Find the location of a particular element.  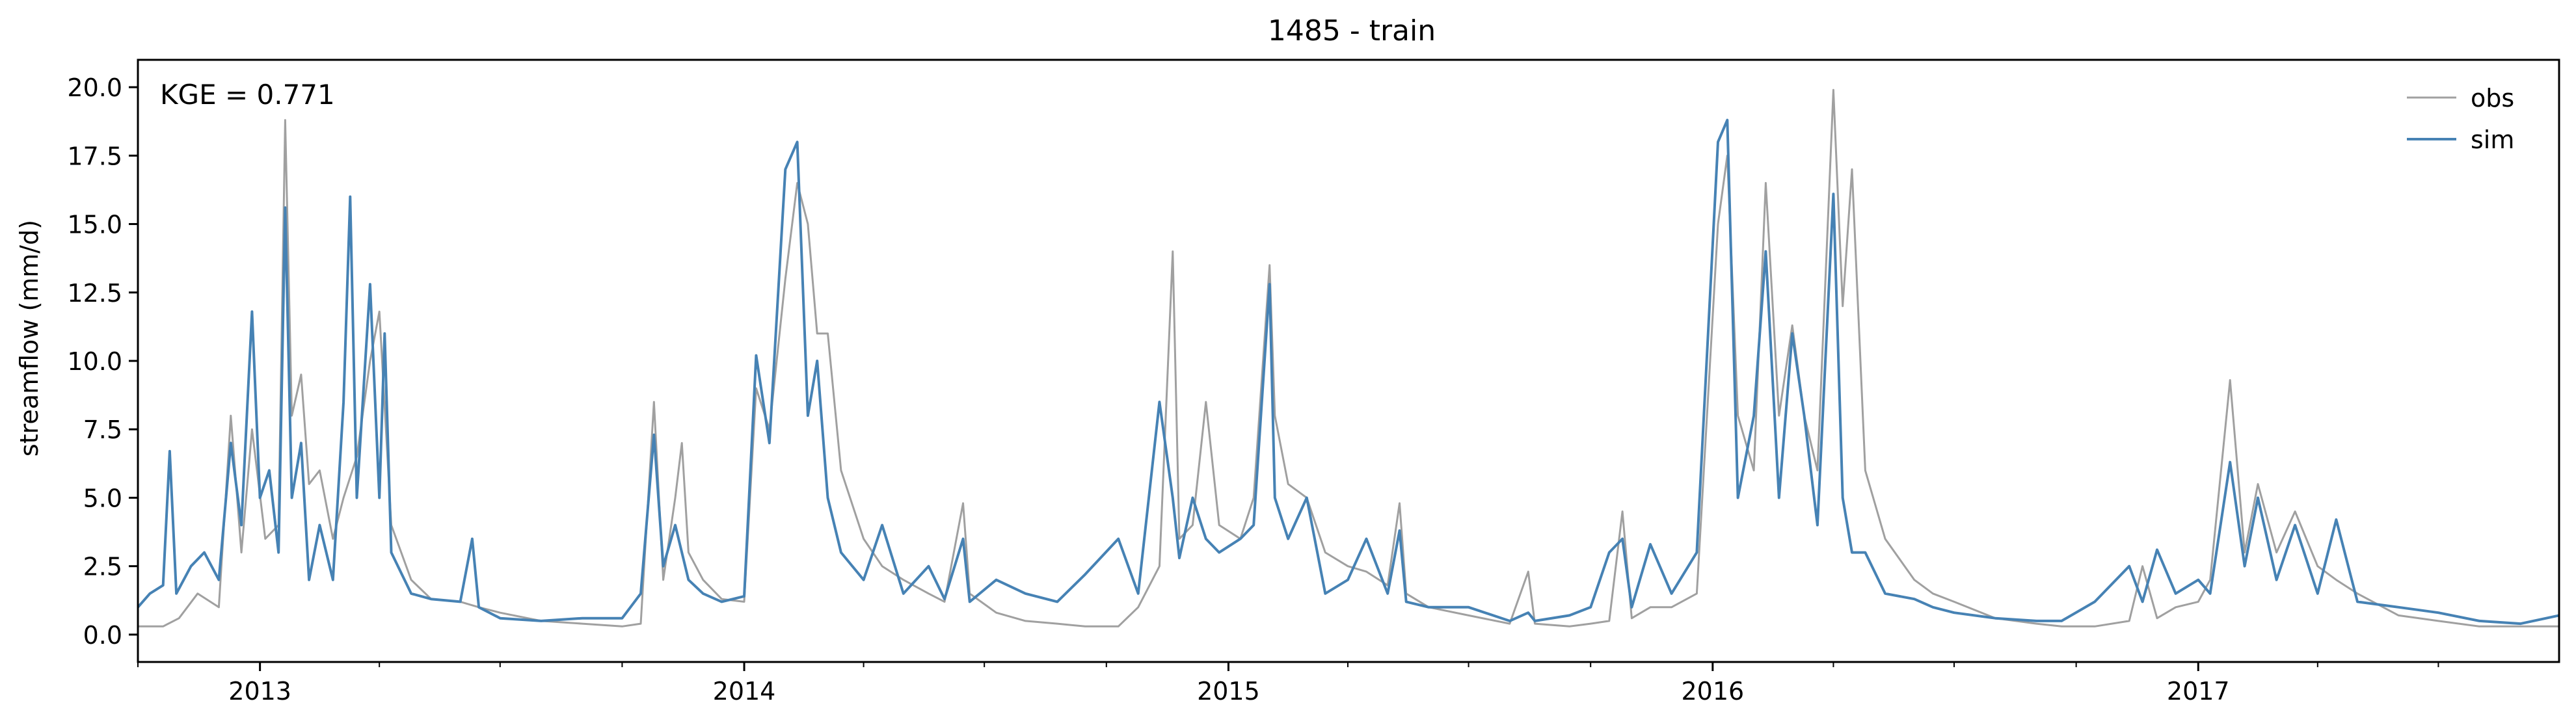

x-tick-label: 2013 is located at coordinates (259, 691).